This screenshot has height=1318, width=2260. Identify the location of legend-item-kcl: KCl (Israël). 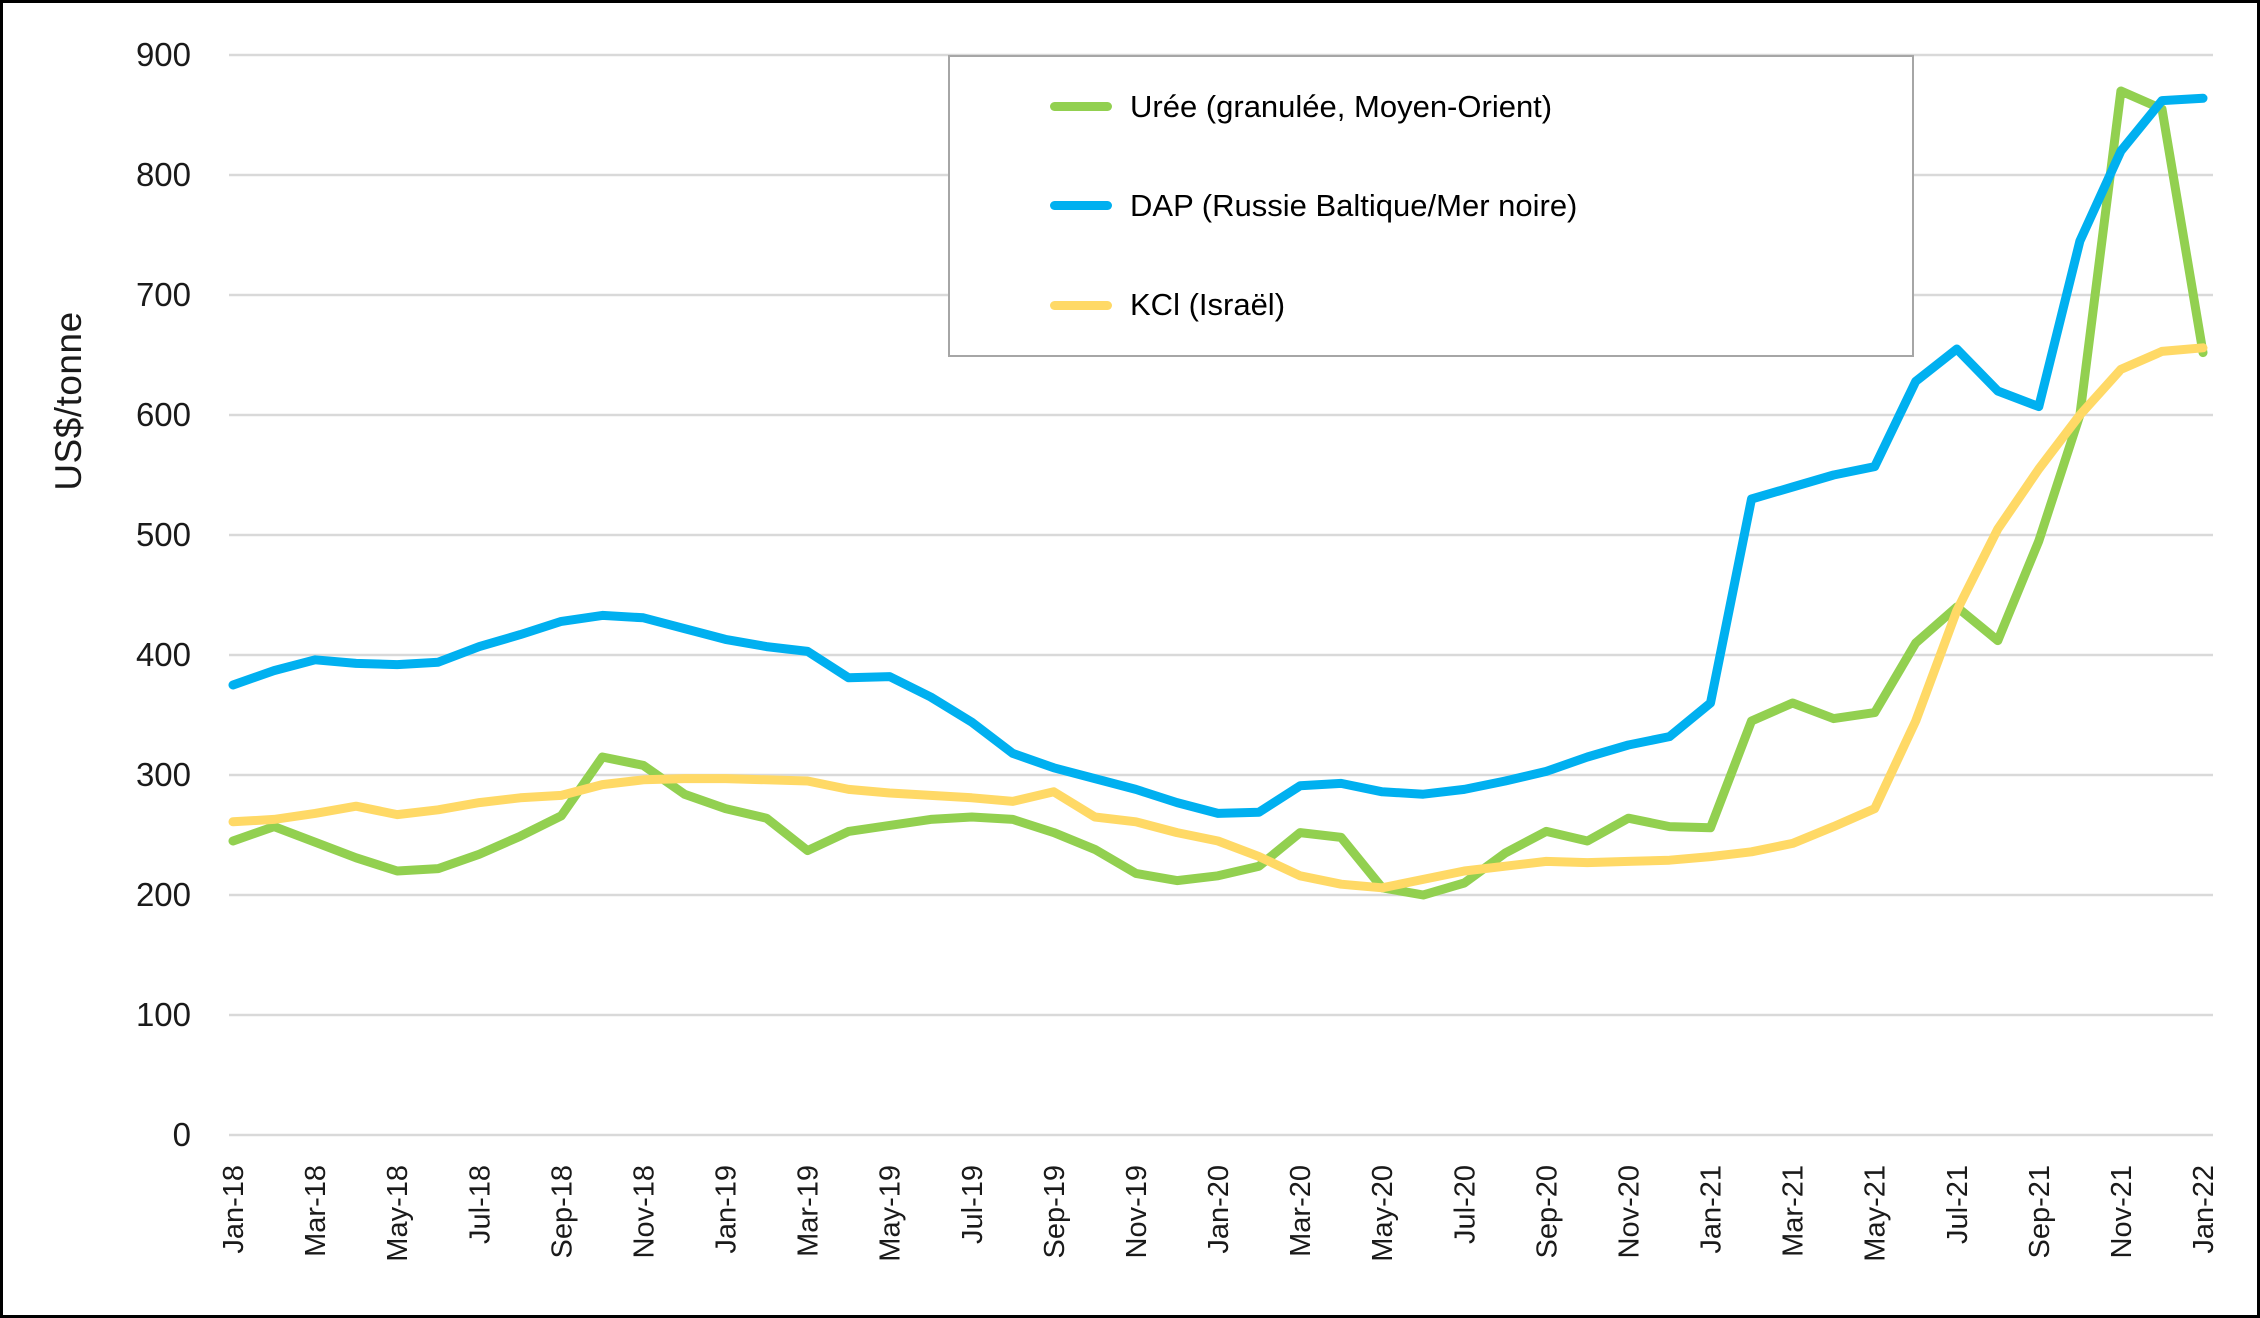
(1481, 305).